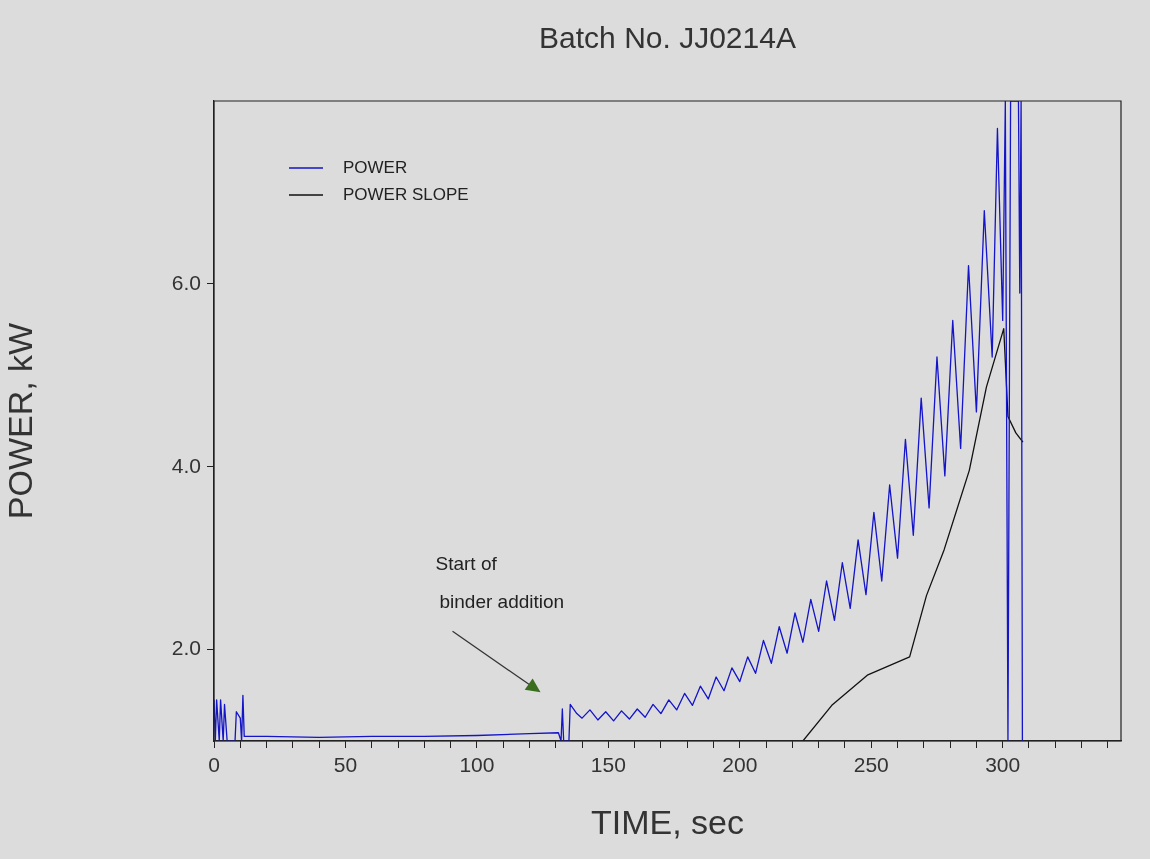 Image resolution: width=1150 pixels, height=859 pixels. Describe the element at coordinates (375, 167) in the screenshot. I see `legend-label: POWER` at that location.